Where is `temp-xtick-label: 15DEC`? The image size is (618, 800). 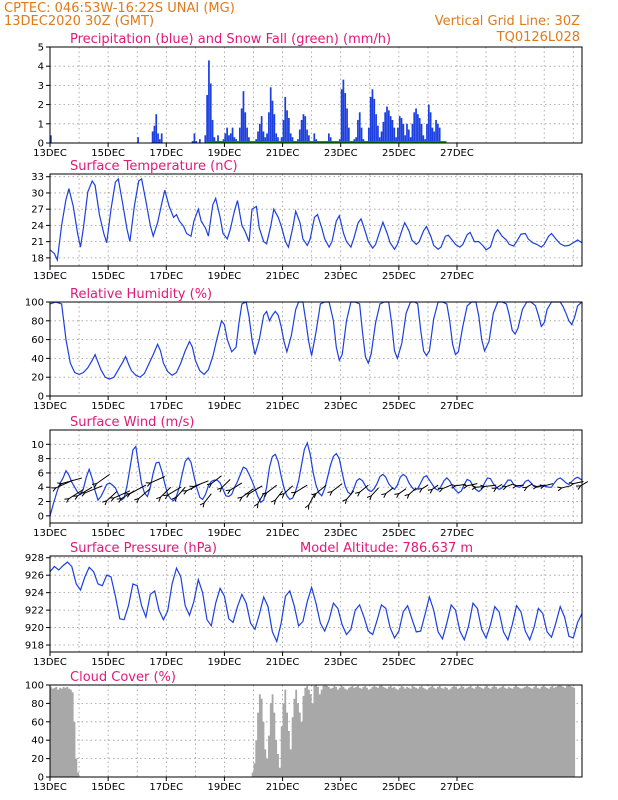 temp-xtick-label: 15DEC is located at coordinates (108, 276).